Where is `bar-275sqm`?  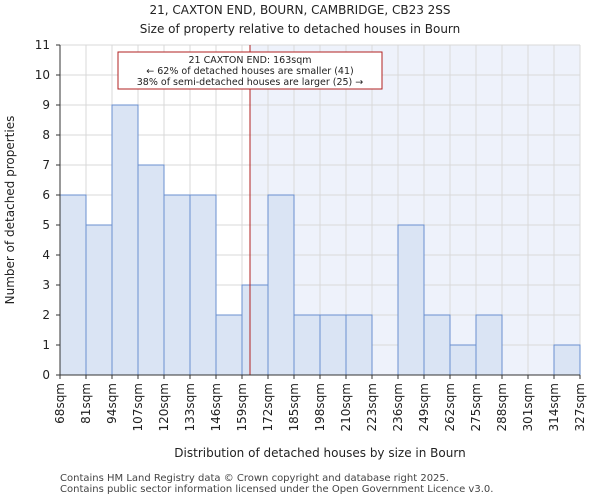 bar-275sqm is located at coordinates (489, 345).